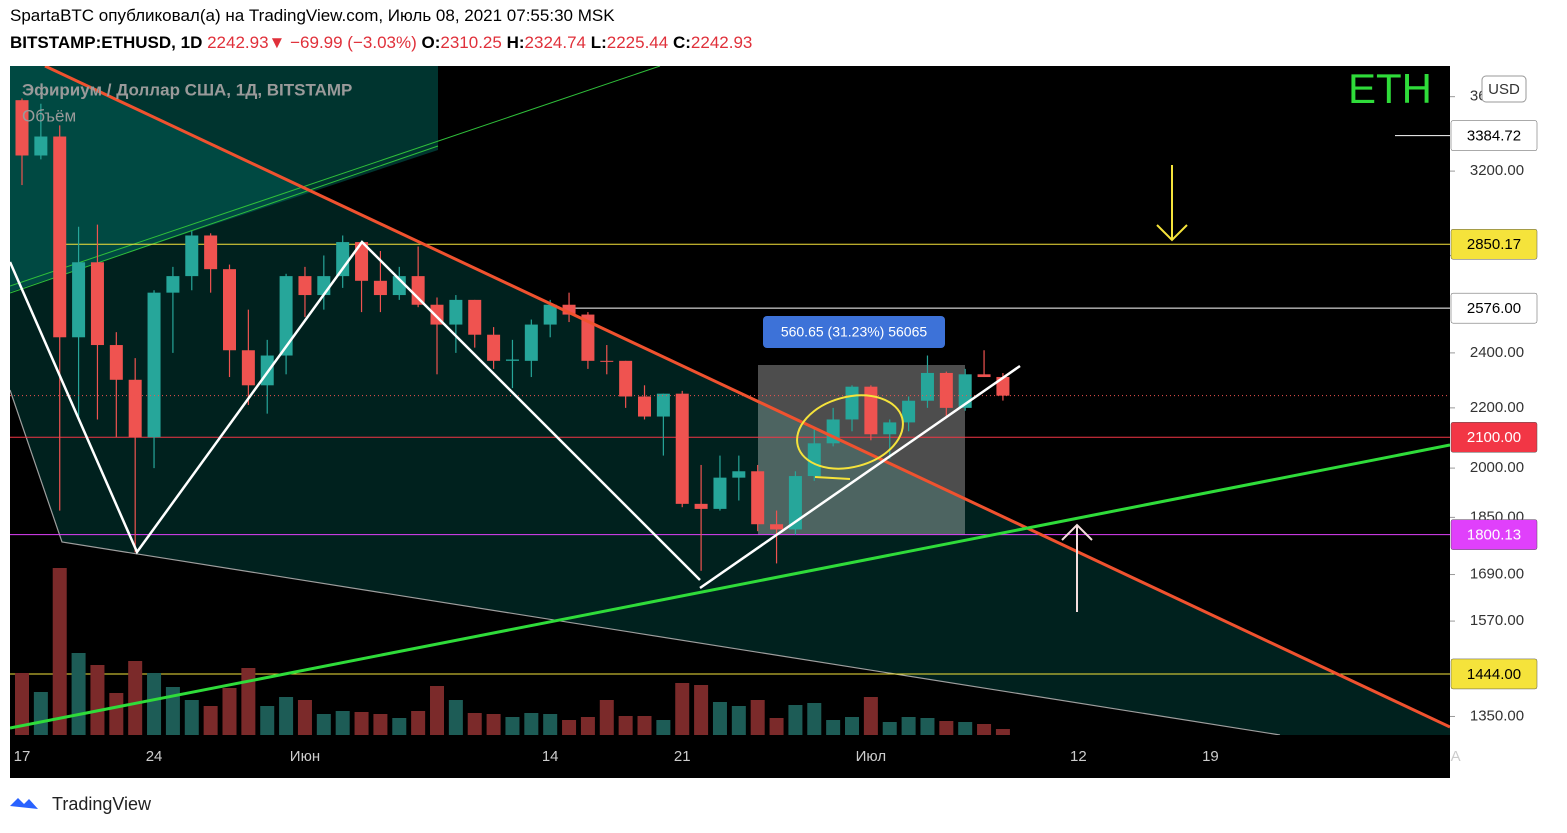 The height and width of the screenshot is (833, 1567). I want to click on x-tick-label: 14, so click(550, 756).